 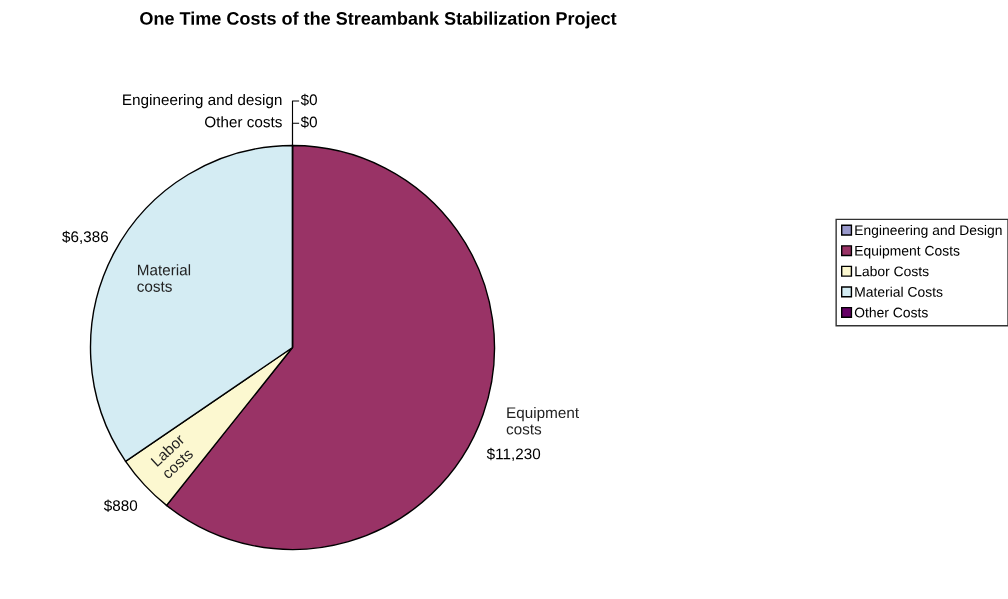 What do you see at coordinates (899, 291) in the screenshot?
I see `legend-label: Material Costs` at bounding box center [899, 291].